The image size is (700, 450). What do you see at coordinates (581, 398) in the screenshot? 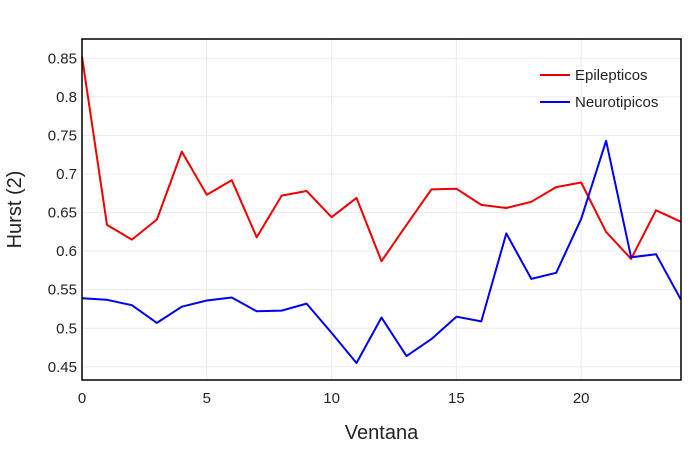
I see `x-tick-label: 20` at bounding box center [581, 398].